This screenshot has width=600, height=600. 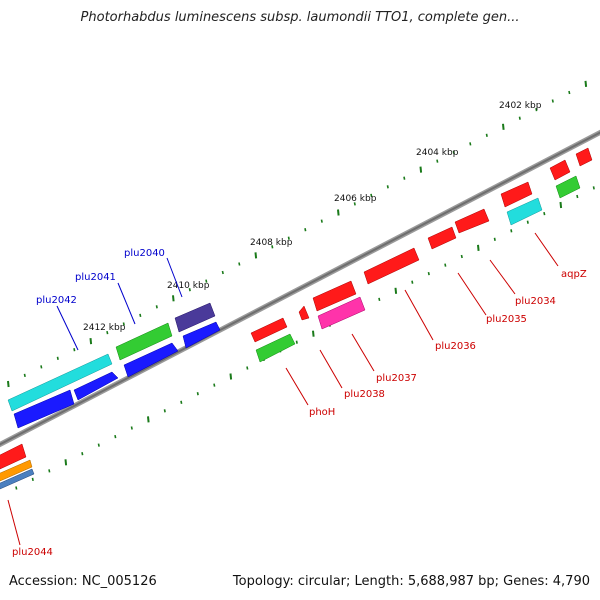 I want to click on feature-red-plu2034, so click(x=516, y=194).